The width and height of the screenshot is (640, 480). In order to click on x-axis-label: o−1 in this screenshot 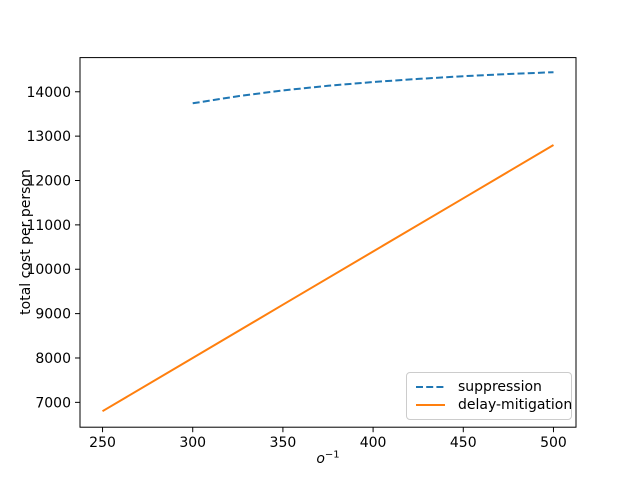, I will do `click(328, 458)`.